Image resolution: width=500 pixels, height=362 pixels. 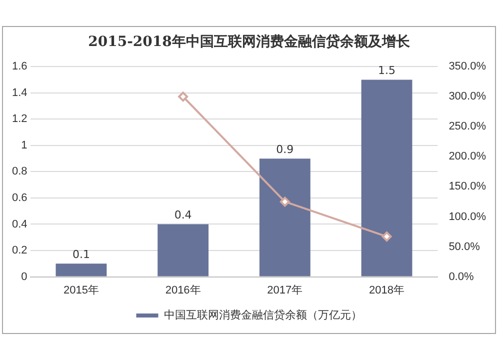 I want to click on y-tick-label: 0.6, so click(x=20, y=198).